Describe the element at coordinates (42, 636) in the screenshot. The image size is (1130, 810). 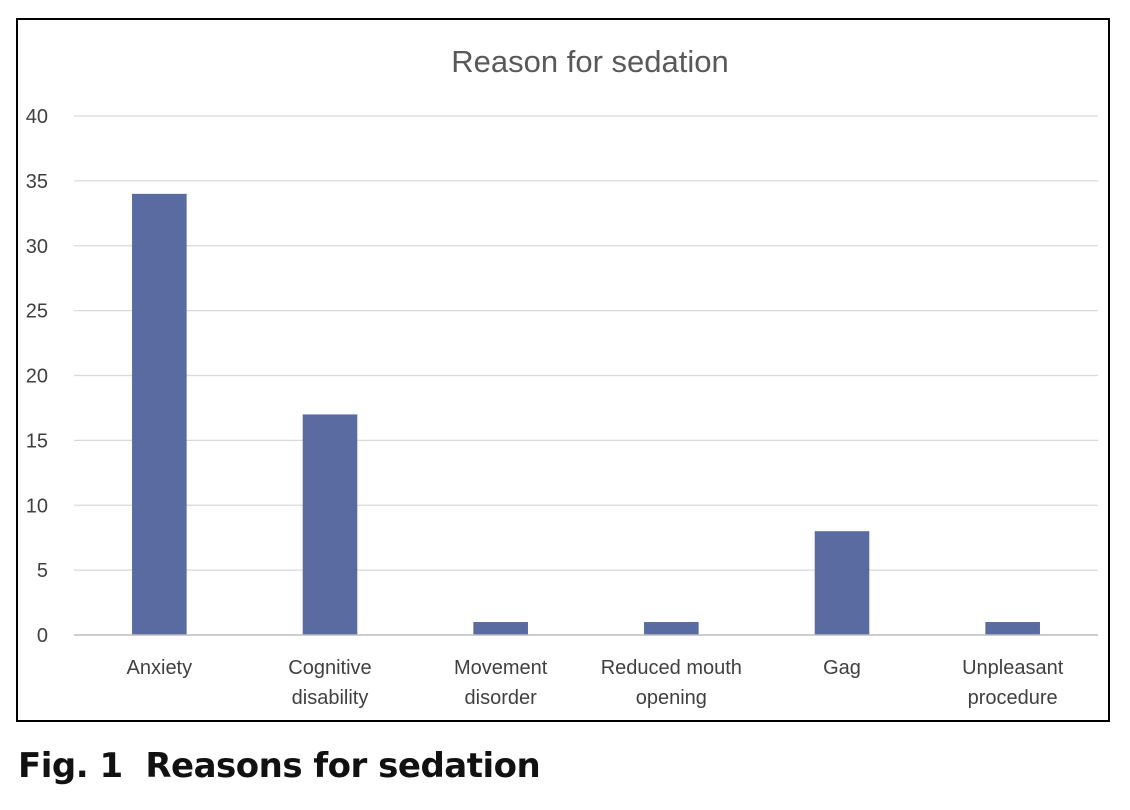
I see `y-tick-label-0: 0` at that location.